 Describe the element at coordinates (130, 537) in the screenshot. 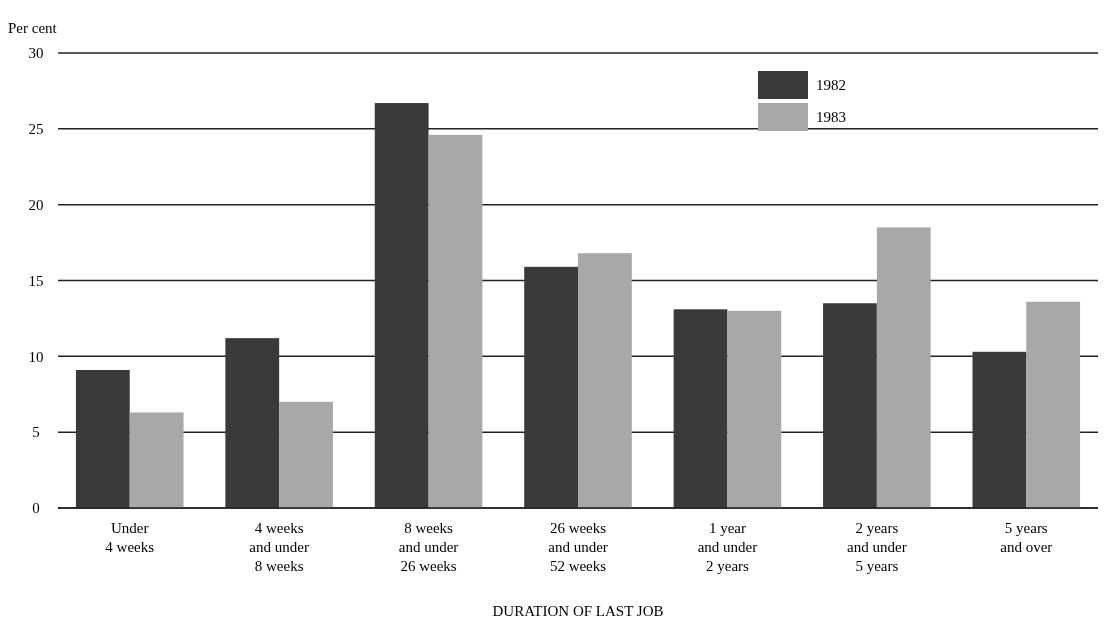

I see `x-tick-label: Under 4 weeks` at that location.